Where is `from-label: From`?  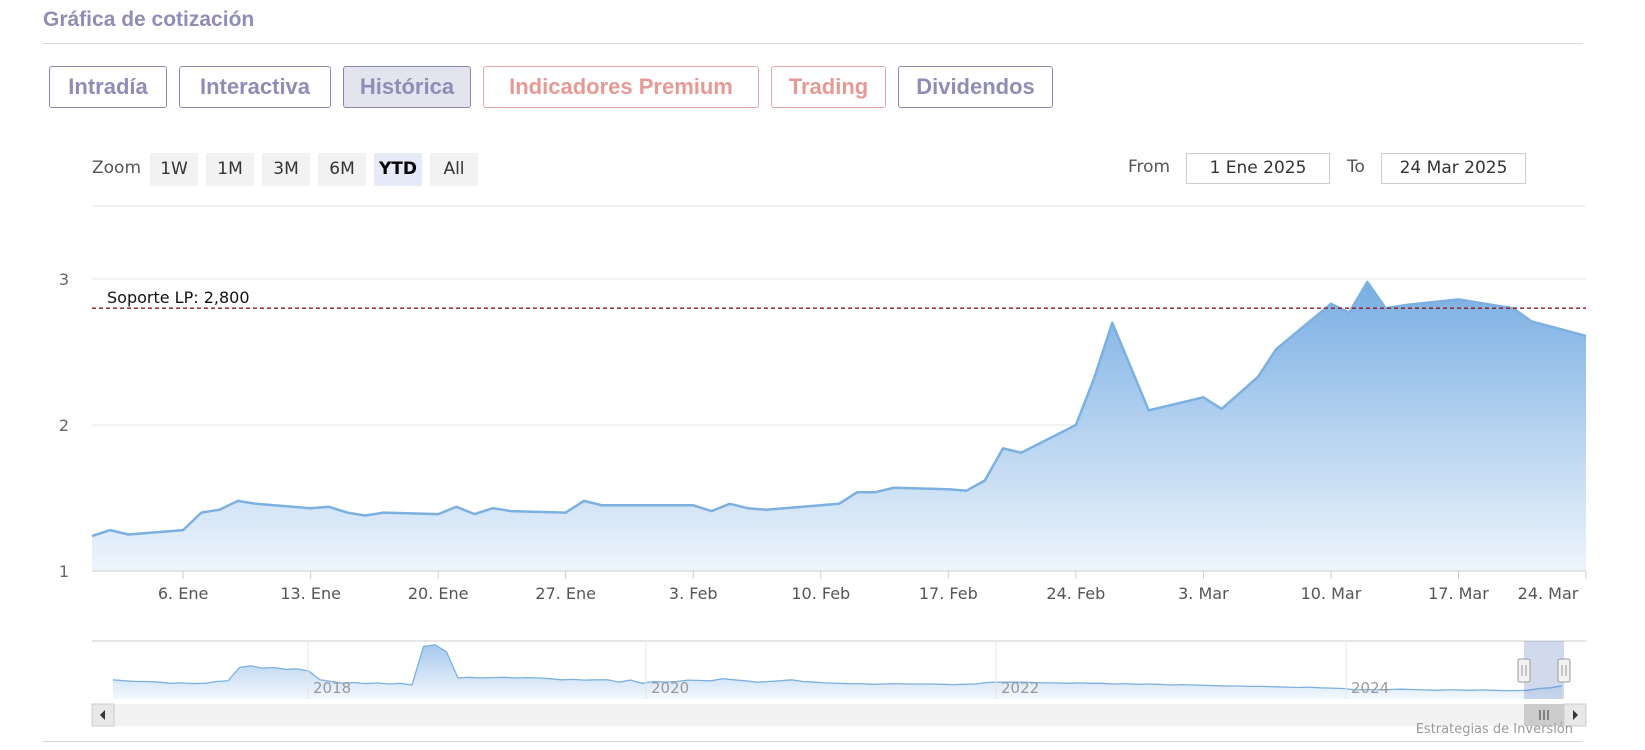
from-label: From is located at coordinates (1149, 167).